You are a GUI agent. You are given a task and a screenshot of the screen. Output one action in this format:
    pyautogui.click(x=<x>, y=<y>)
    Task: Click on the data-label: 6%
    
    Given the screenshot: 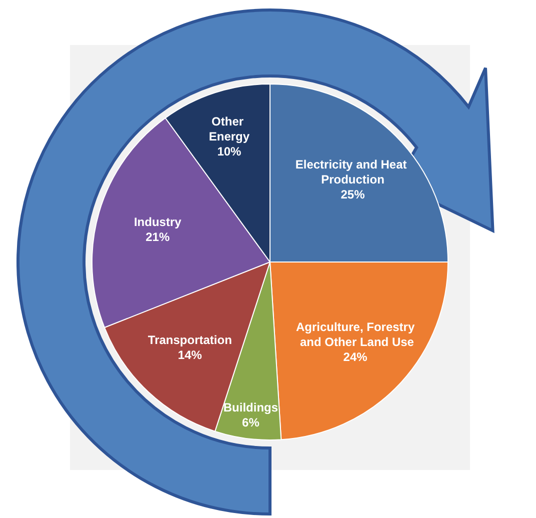 What is the action you would take?
    pyautogui.click(x=251, y=422)
    